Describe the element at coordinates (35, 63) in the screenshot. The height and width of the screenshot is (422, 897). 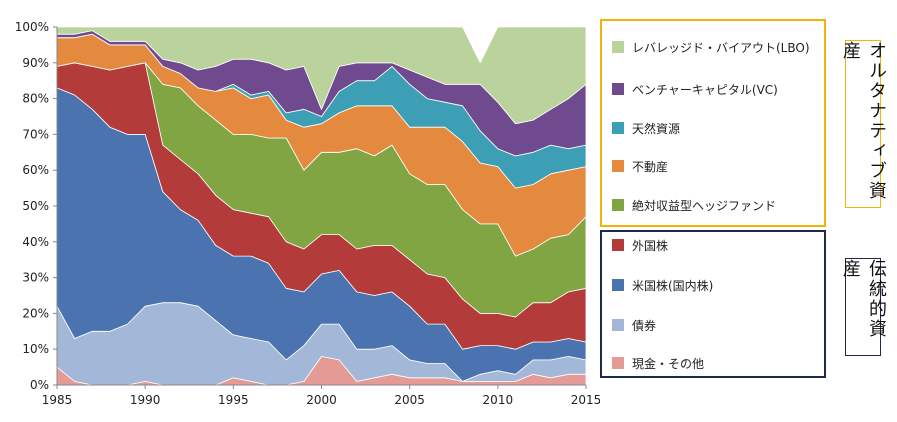
I see `y-tick-label: 90%` at that location.